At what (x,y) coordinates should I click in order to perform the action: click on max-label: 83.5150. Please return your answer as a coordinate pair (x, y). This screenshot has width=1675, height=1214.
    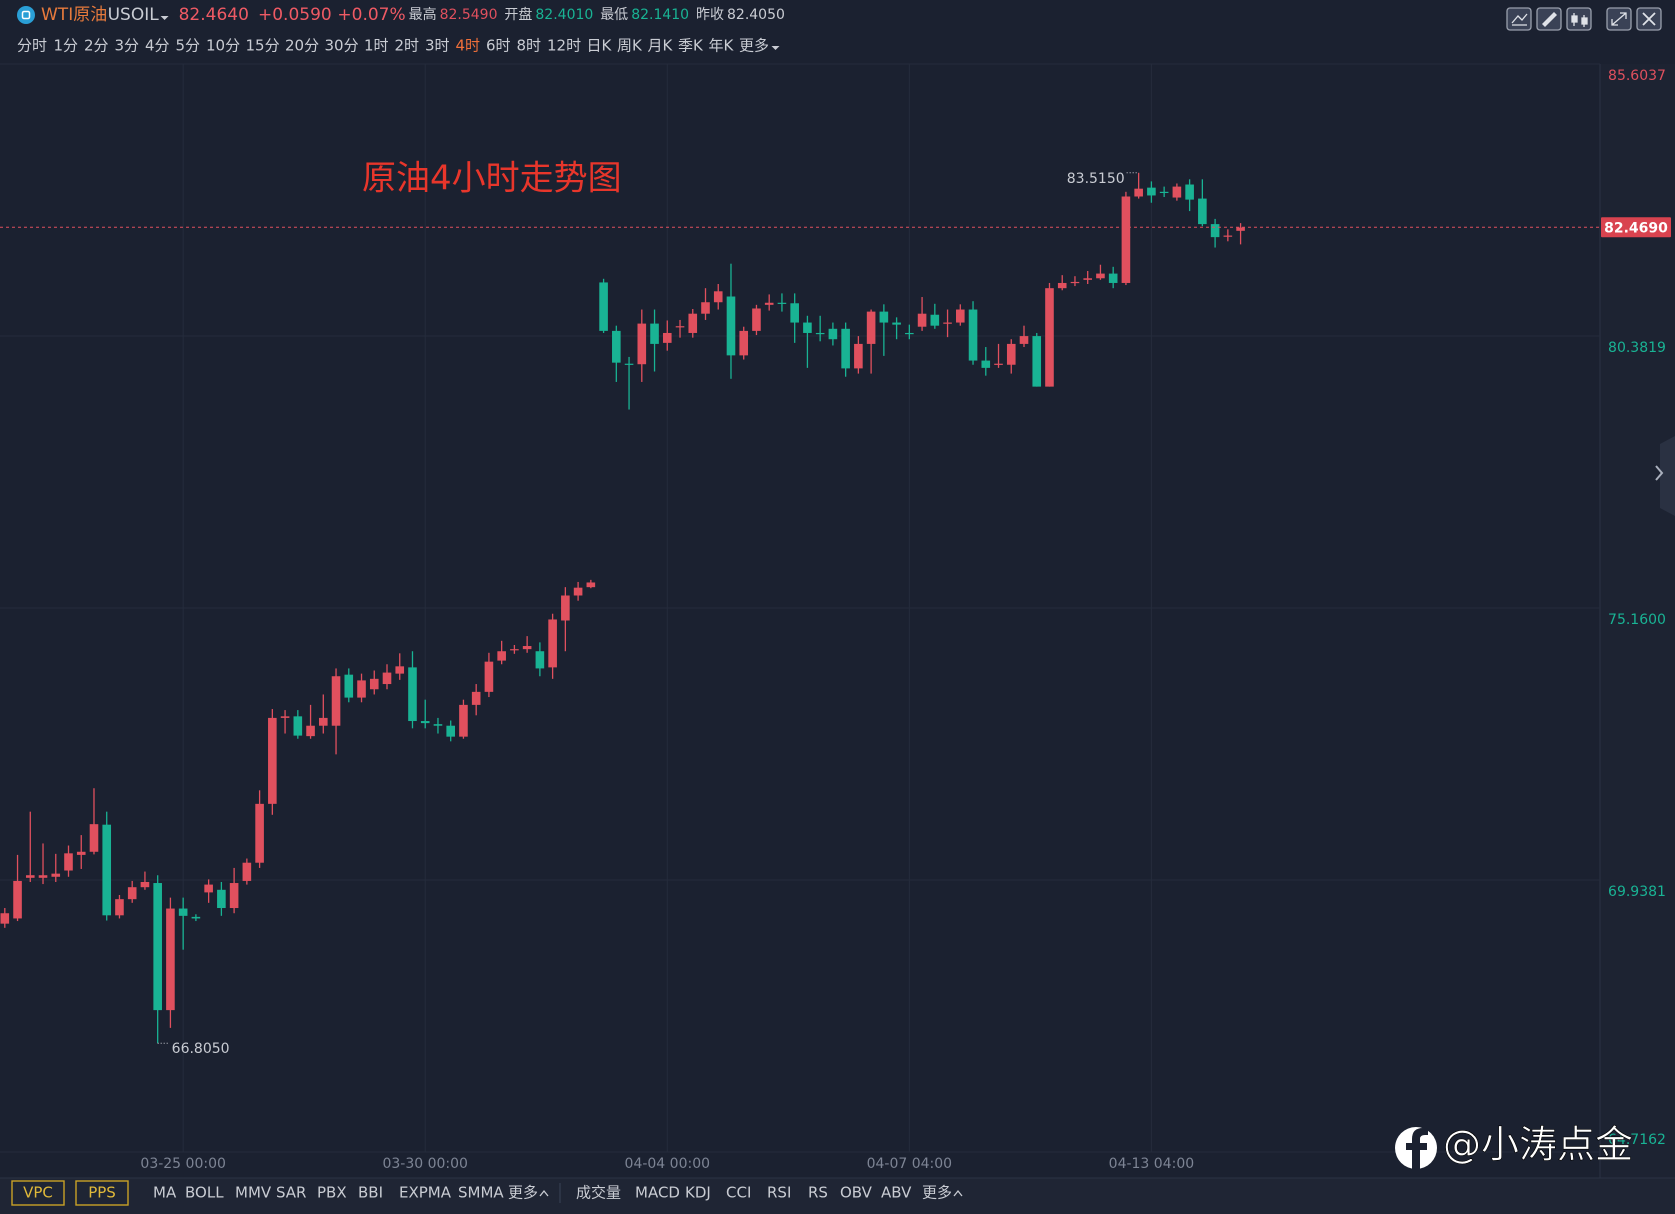
    Looking at the image, I should click on (1096, 179).